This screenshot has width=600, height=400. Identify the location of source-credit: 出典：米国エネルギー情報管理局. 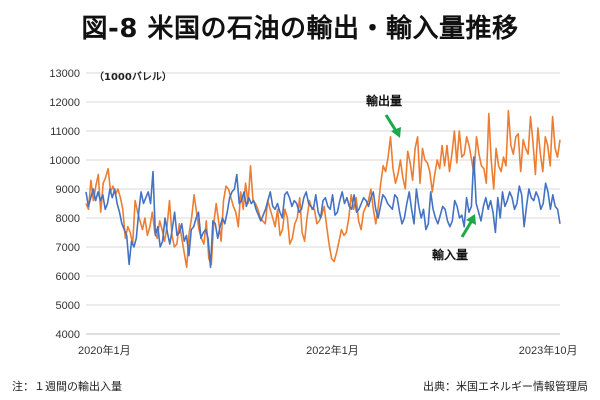
(505, 386).